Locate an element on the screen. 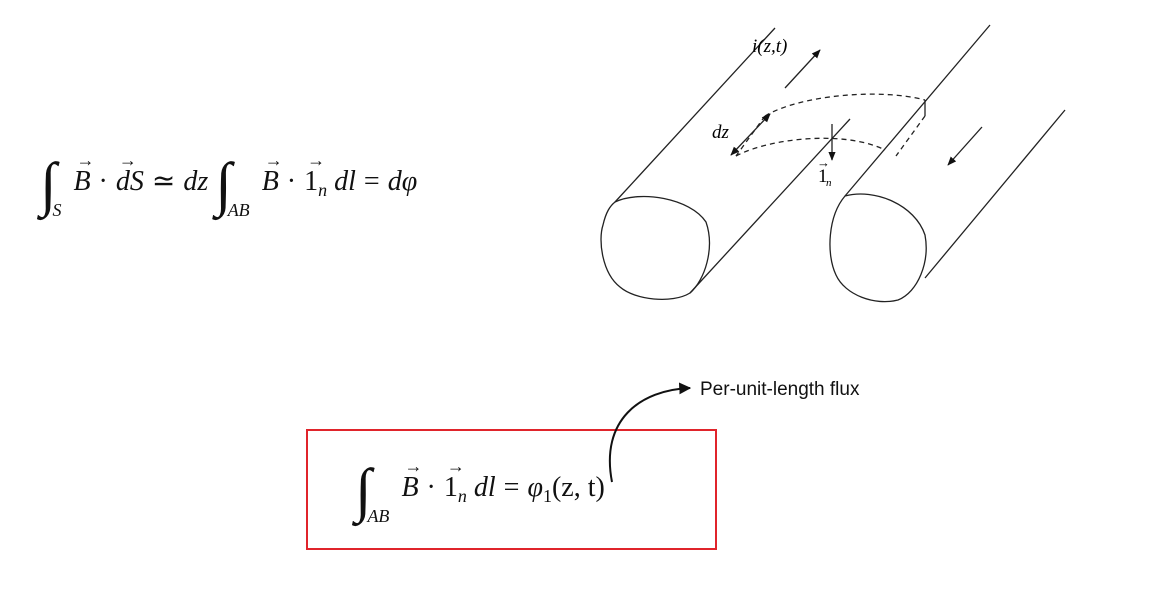  current-label: i(z,t) is located at coordinates (769, 46).